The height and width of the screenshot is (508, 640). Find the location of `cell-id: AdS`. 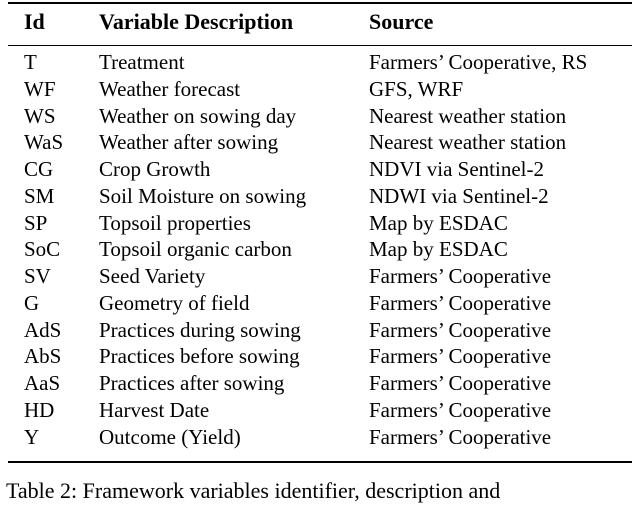

cell-id: AdS is located at coordinates (43, 329).